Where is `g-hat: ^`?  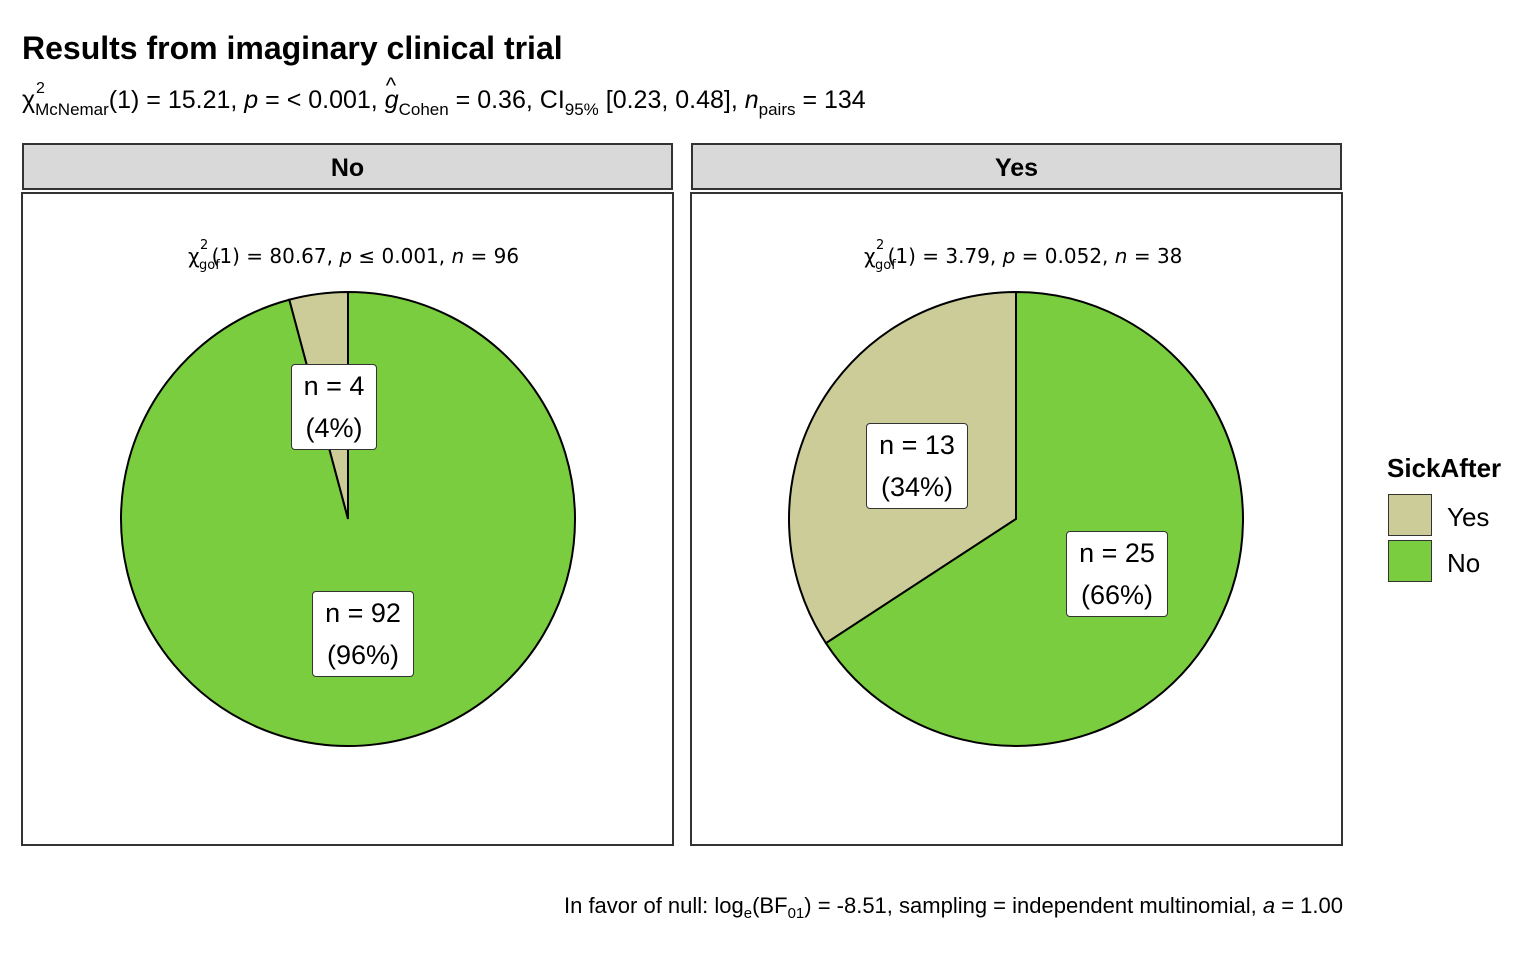
g-hat: ^ is located at coordinates (391, 85).